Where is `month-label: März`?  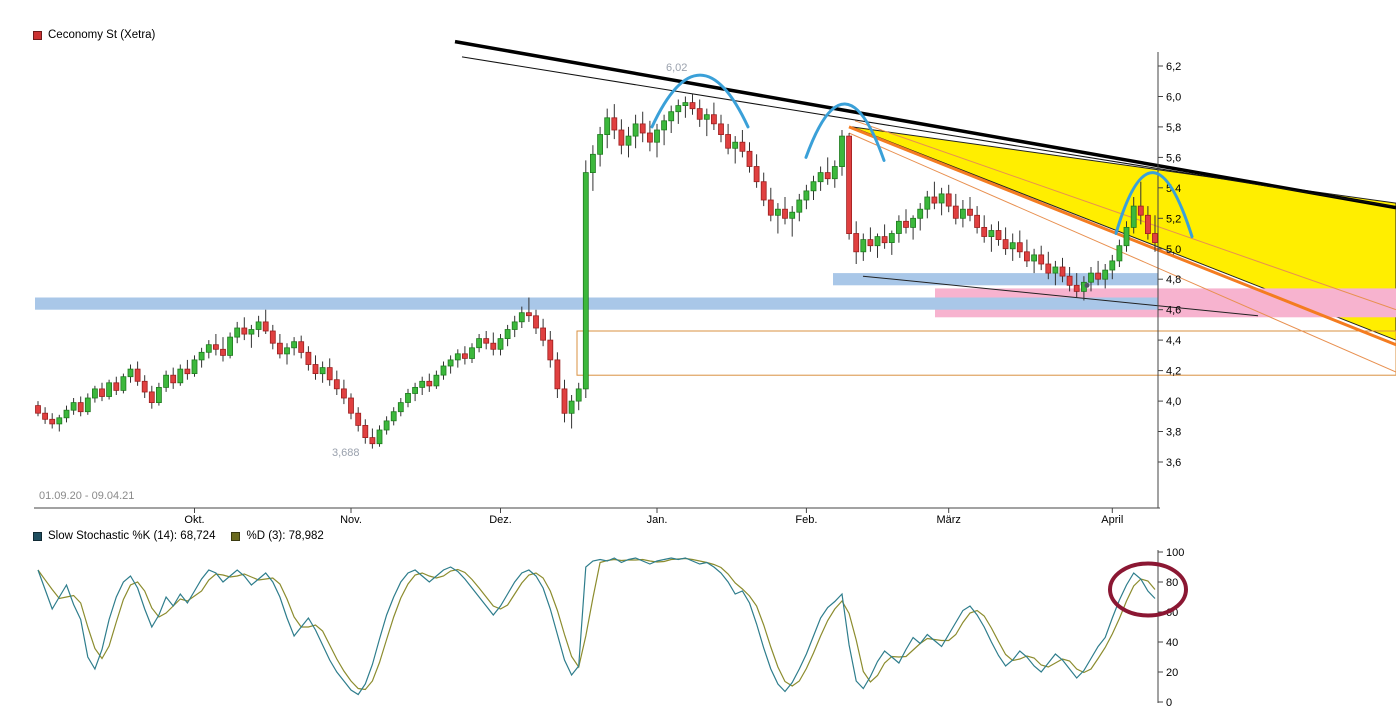
month-label: März is located at coordinates (948, 520).